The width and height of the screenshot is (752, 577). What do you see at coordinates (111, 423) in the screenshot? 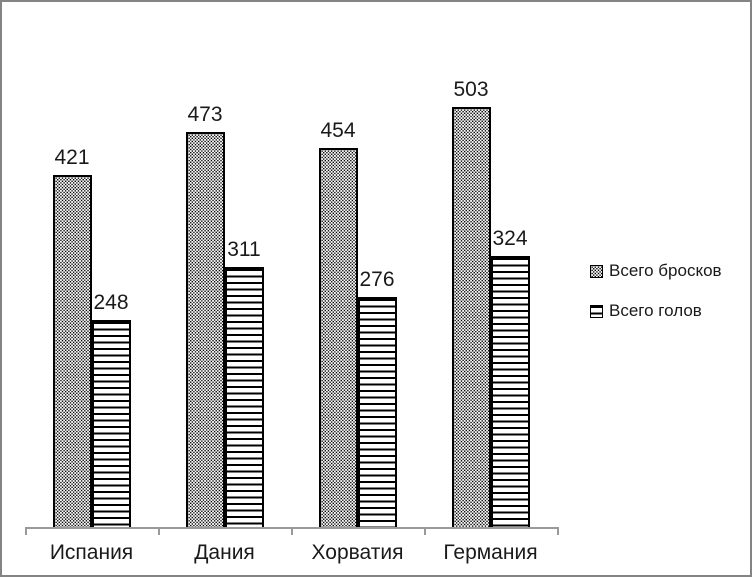
I see `bar-hlines-Испания` at bounding box center [111, 423].